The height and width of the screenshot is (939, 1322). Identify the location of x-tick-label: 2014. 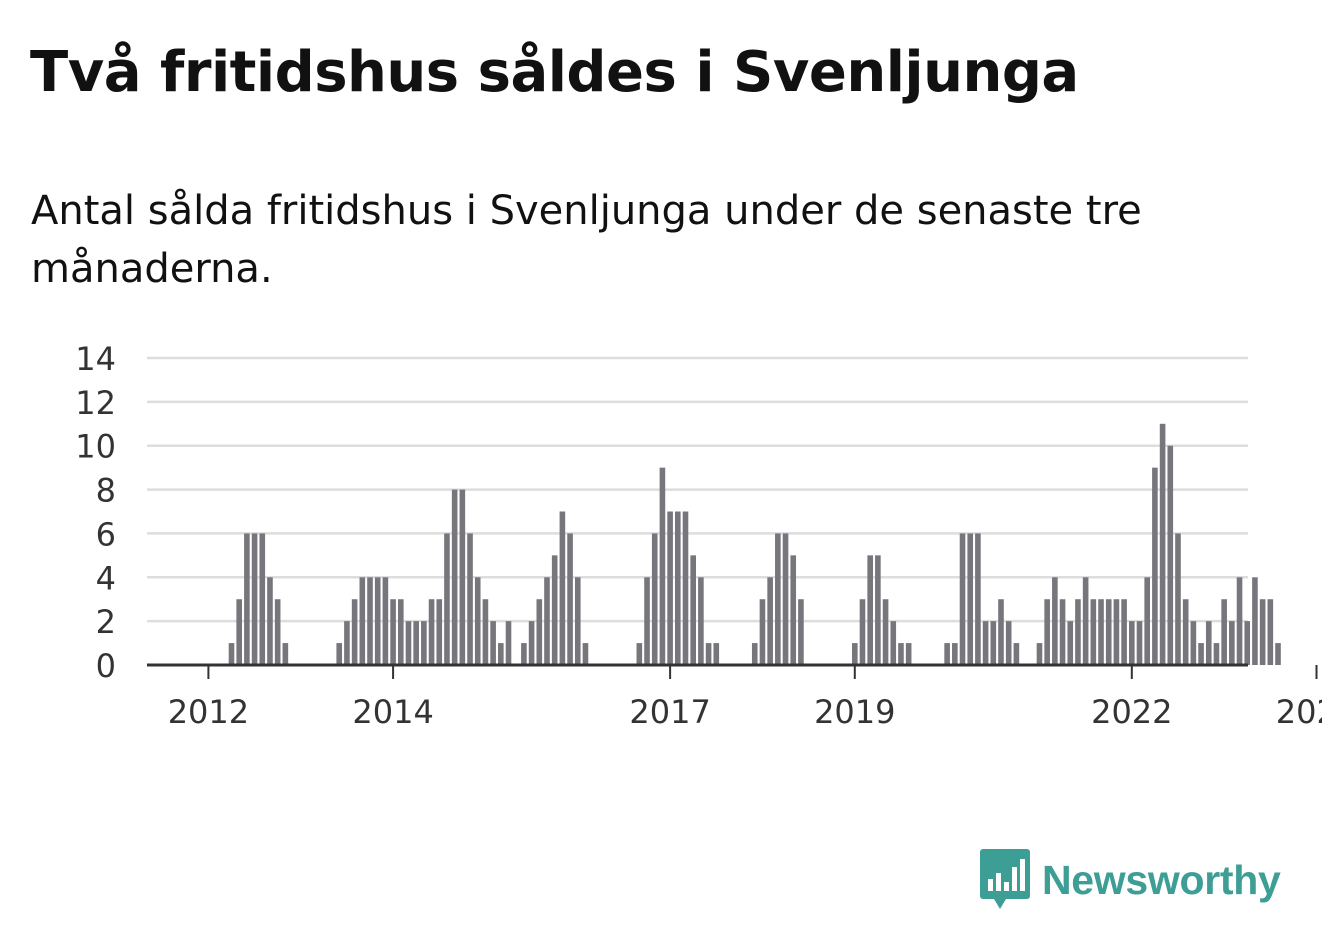
(392, 712).